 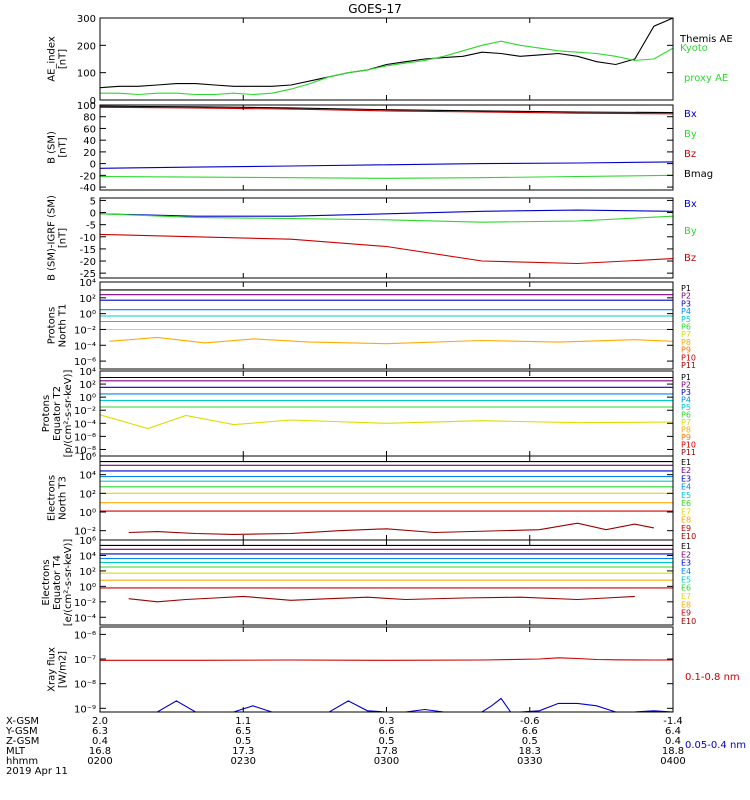 What do you see at coordinates (698, 174) in the screenshot?
I see `legend-label: Bmag` at bounding box center [698, 174].